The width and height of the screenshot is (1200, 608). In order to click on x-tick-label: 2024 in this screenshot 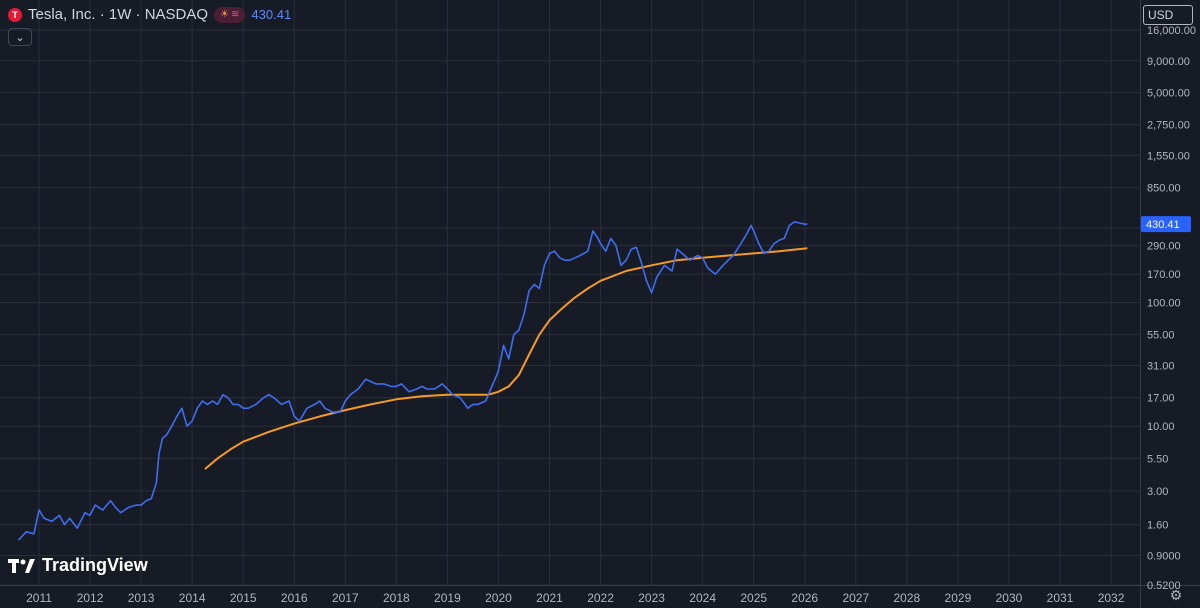, I will do `click(702, 598)`.